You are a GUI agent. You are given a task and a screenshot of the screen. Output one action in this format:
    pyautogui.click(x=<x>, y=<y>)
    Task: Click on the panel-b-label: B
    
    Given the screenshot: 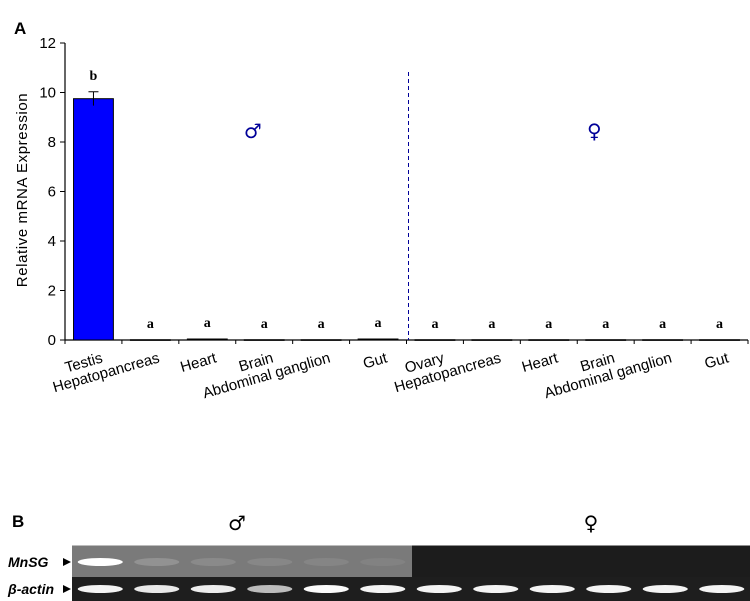 What is the action you would take?
    pyautogui.click(x=18, y=521)
    